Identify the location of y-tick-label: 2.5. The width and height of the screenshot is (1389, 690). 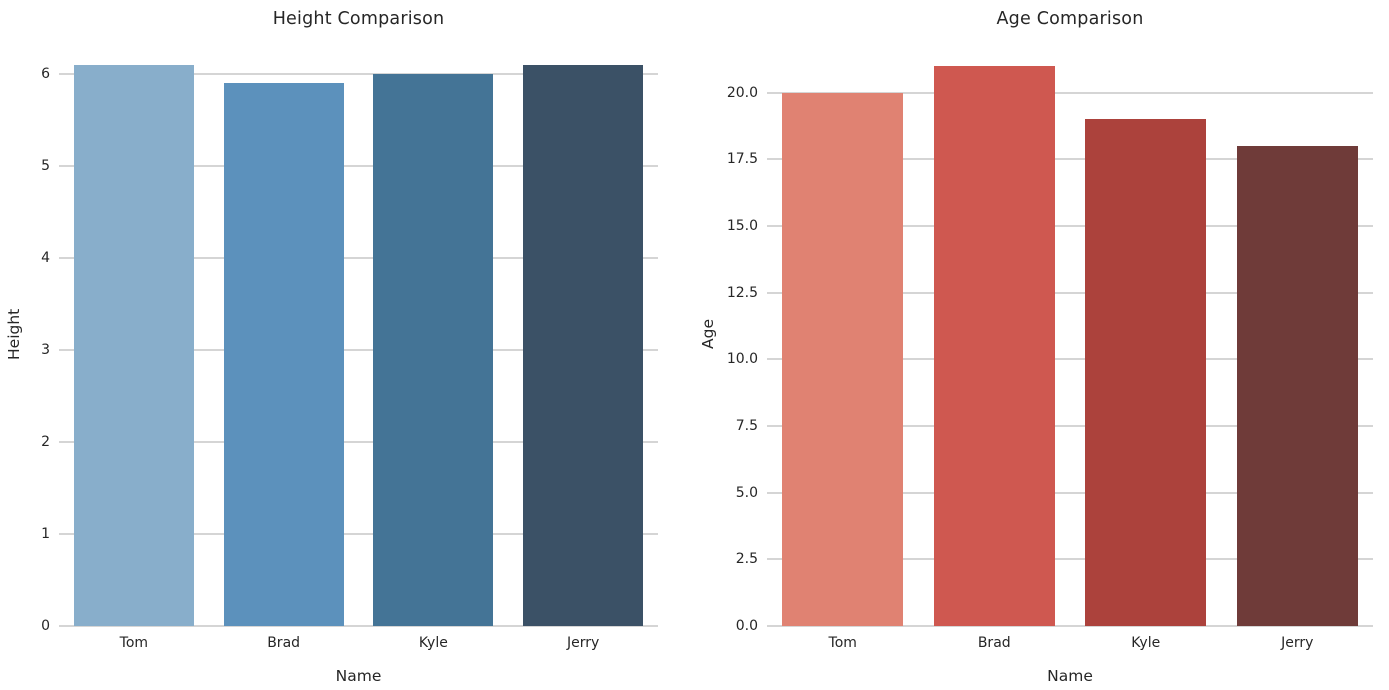
(746, 559).